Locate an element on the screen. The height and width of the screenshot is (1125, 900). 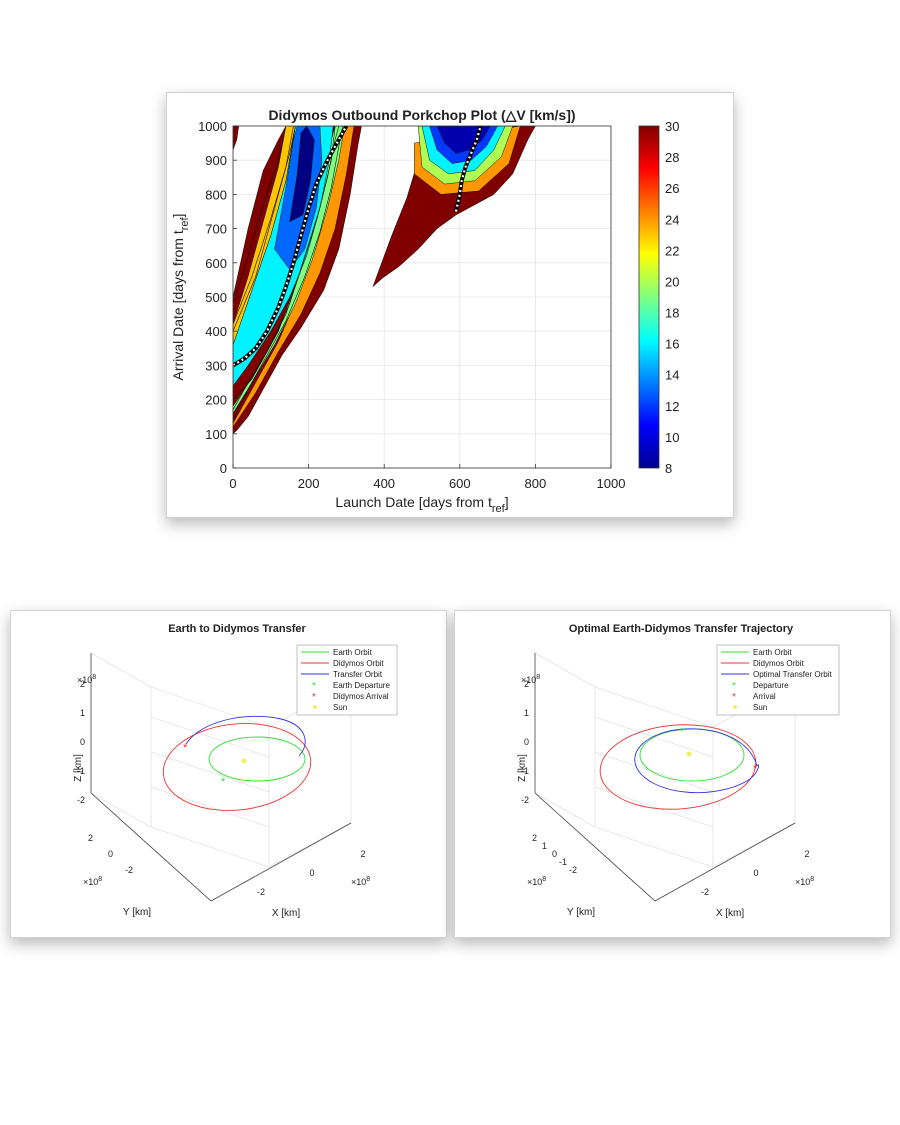
x-tick-label: 800 is located at coordinates (536, 483).